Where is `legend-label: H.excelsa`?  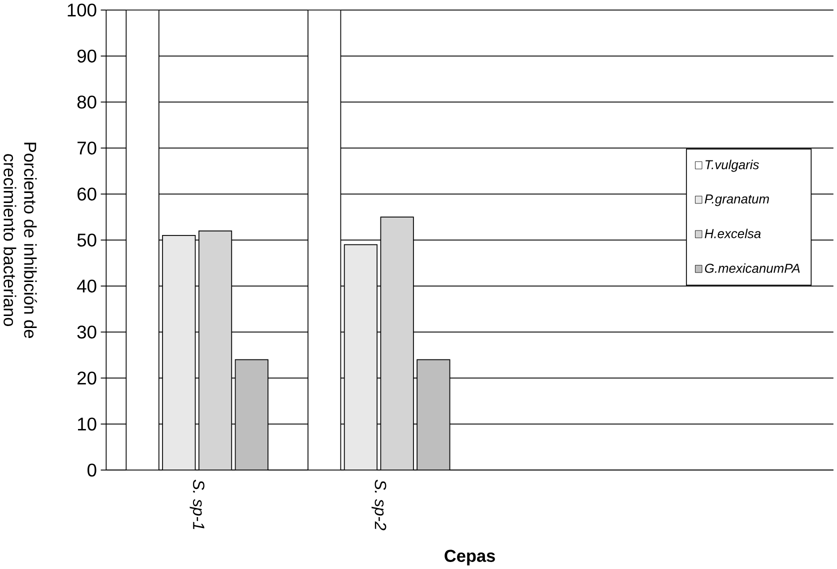
legend-label: H.excelsa is located at coordinates (732, 233).